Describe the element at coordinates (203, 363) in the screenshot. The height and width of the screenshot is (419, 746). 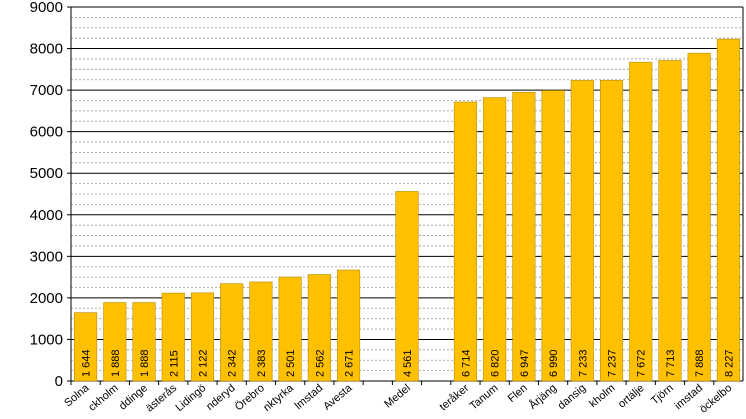
I see `bar-value-label: 2 122` at that location.